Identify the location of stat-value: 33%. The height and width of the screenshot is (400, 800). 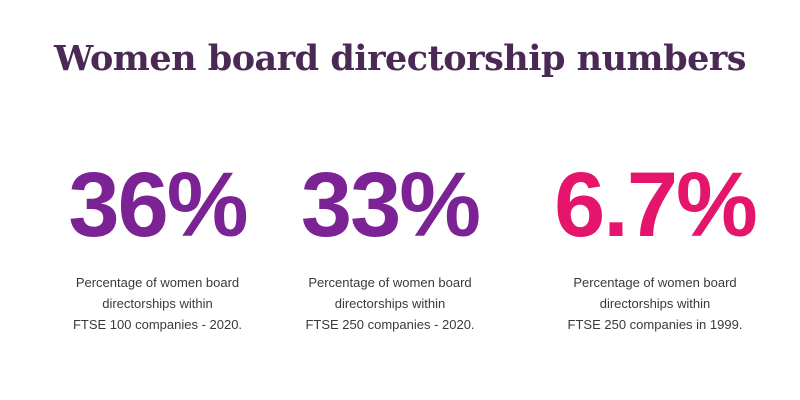
(390, 205).